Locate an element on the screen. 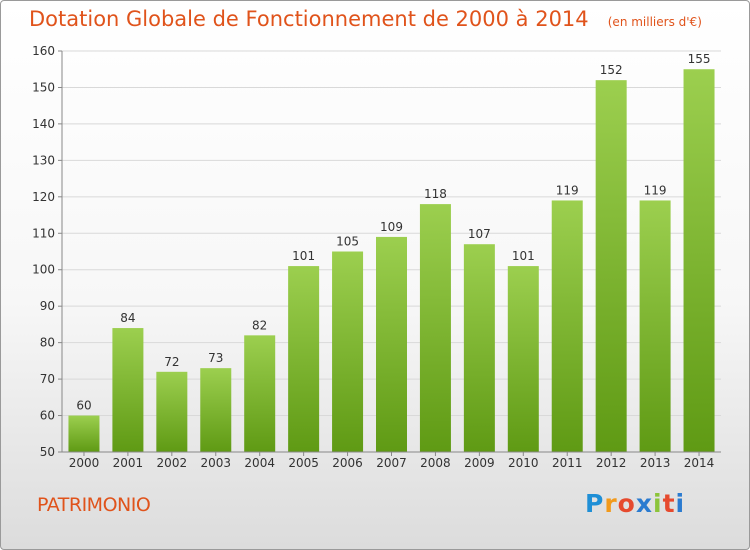  x-tick-label: 2006 is located at coordinates (347, 463).